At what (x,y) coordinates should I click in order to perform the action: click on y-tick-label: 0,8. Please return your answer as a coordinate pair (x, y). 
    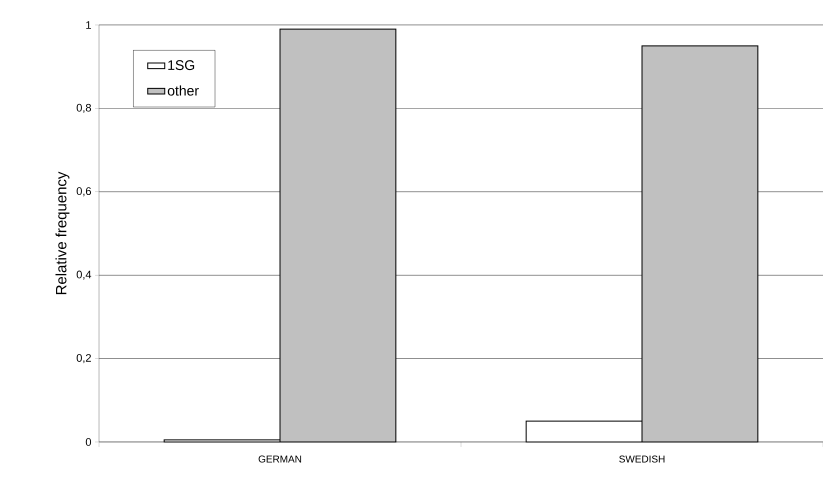
    Looking at the image, I should click on (84, 108).